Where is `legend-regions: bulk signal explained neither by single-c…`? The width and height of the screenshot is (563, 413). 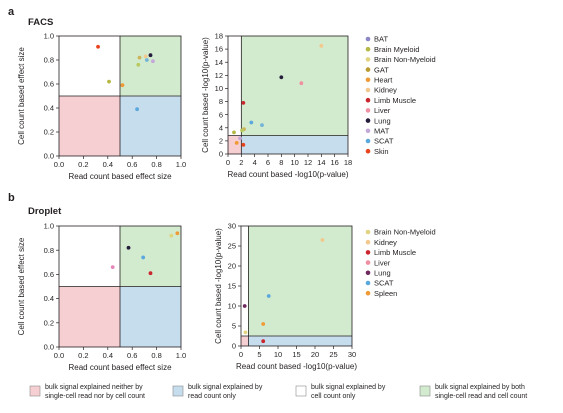
legend-regions: bulk signal explained neither by single-c… is located at coordinates (278, 392).